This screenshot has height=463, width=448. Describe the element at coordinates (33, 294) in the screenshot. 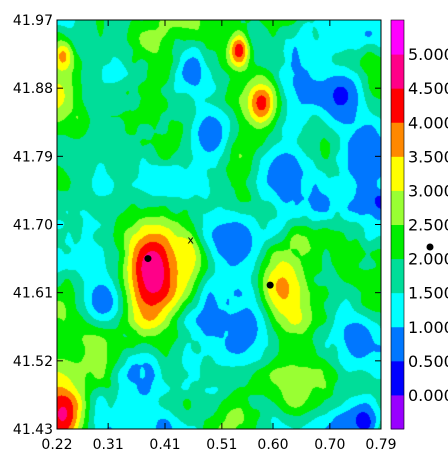

I see `y-tick-label: 41.61` at that location.